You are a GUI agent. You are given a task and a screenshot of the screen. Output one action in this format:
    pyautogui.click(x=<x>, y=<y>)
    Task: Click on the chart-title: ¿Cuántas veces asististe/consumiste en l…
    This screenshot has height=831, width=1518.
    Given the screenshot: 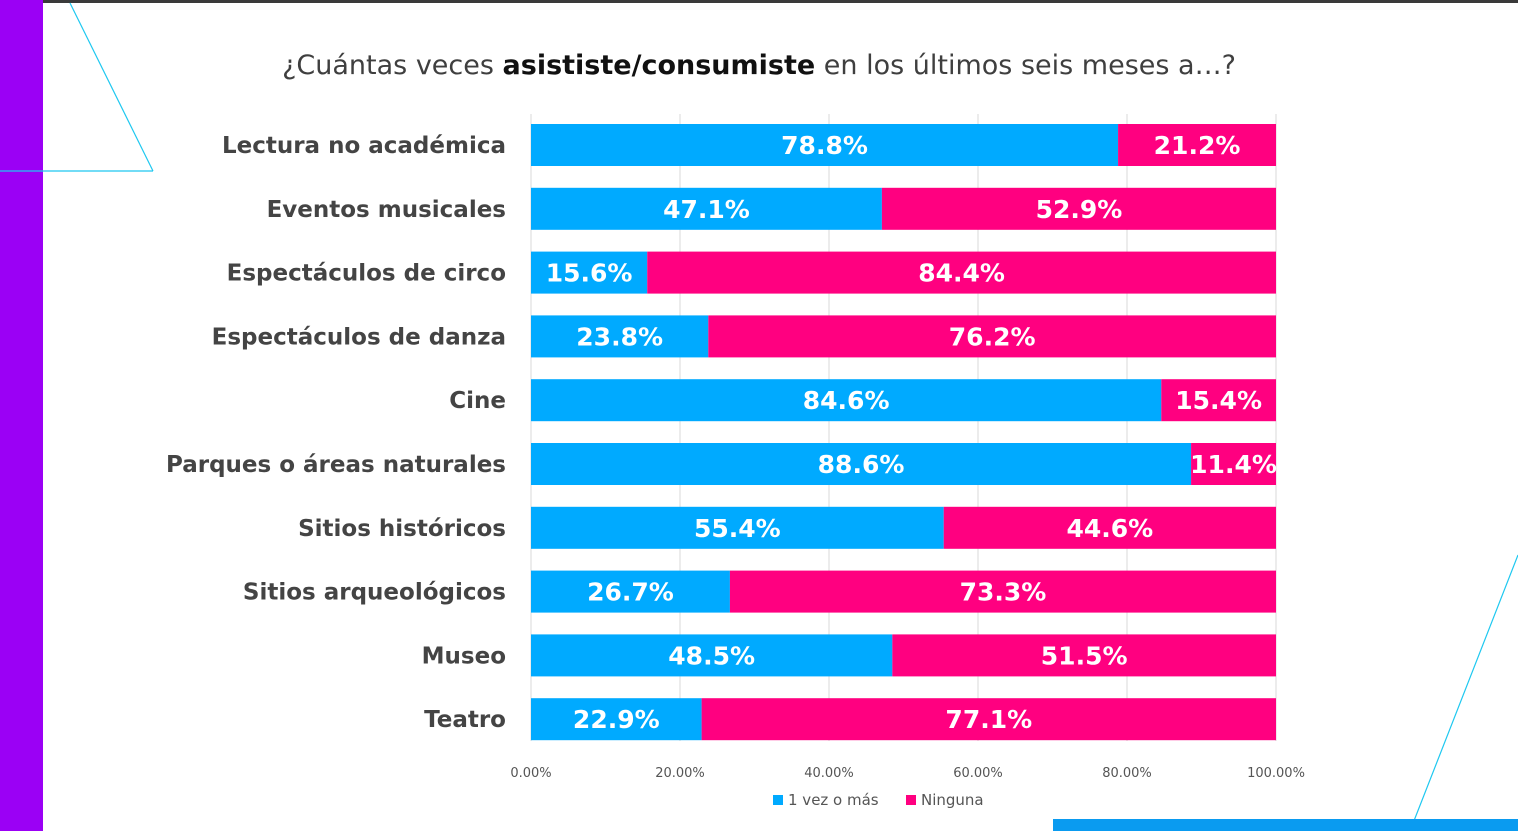 What is the action you would take?
    pyautogui.click(x=759, y=65)
    